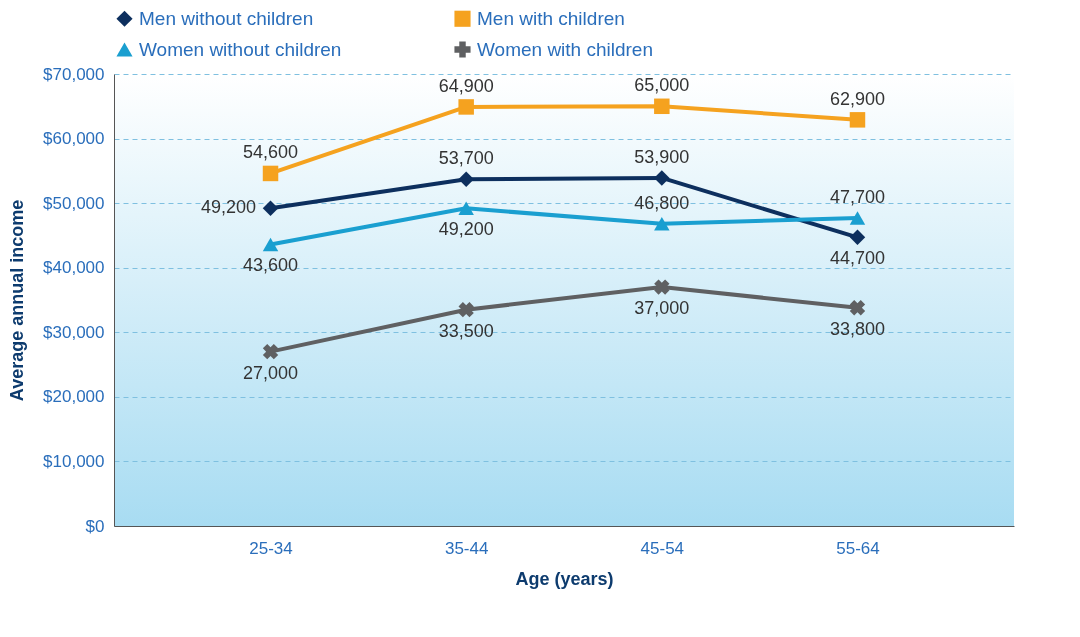 The image size is (1080, 637). I want to click on y-tick-label: $30,000, so click(74, 332).